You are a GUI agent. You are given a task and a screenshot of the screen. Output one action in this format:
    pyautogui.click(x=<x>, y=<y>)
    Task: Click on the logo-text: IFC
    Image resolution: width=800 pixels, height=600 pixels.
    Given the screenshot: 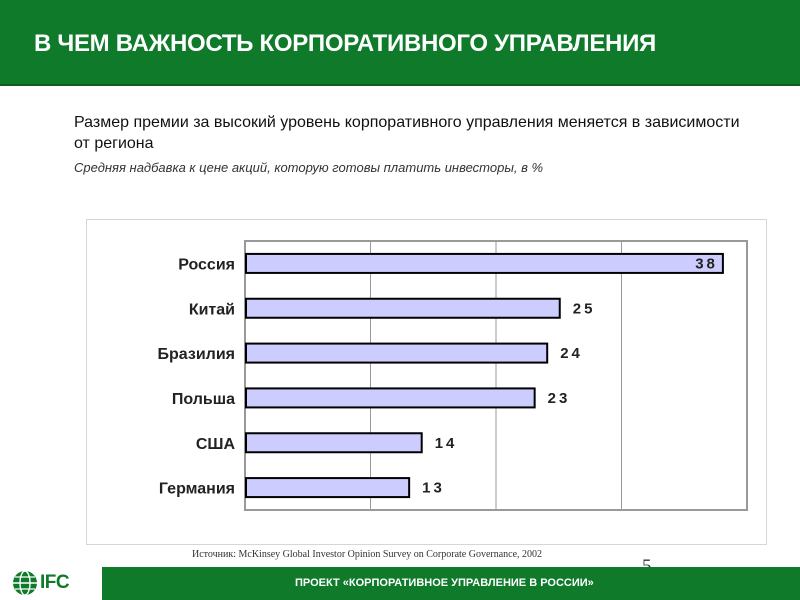 What is the action you would take?
    pyautogui.click(x=55, y=582)
    